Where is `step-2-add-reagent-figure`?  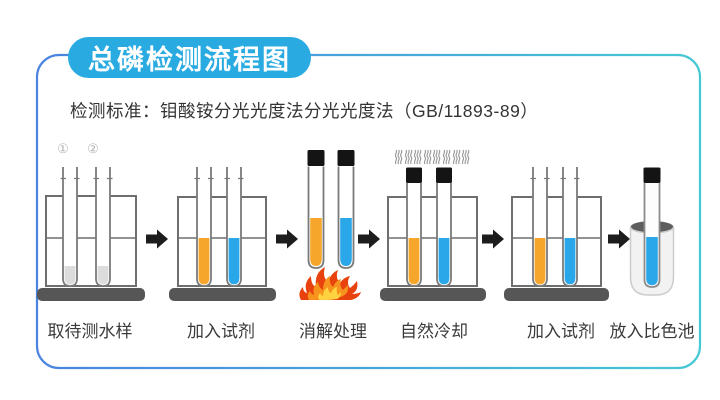
step-2-add-reagent-figure is located at coordinates (222, 233).